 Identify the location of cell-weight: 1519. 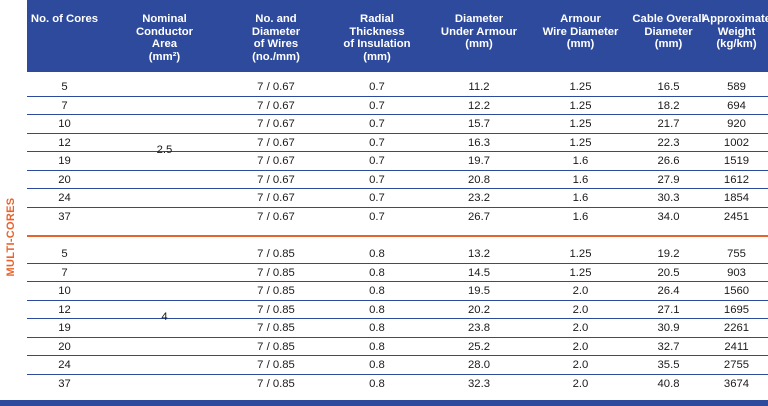
(736, 161).